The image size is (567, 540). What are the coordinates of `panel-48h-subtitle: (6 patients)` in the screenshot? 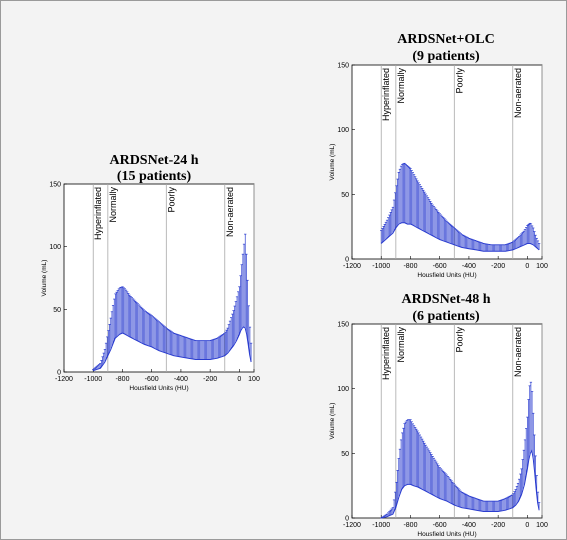 It's located at (446, 316).